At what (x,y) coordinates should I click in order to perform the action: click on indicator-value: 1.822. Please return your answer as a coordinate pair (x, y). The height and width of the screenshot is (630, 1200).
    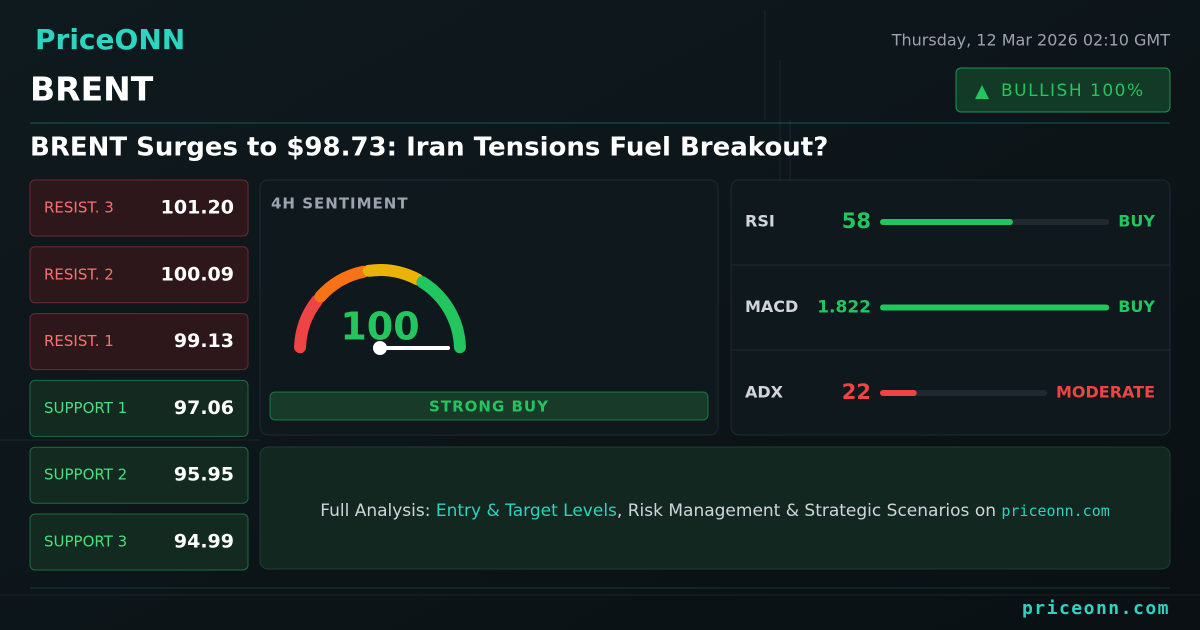
    Looking at the image, I should click on (844, 308).